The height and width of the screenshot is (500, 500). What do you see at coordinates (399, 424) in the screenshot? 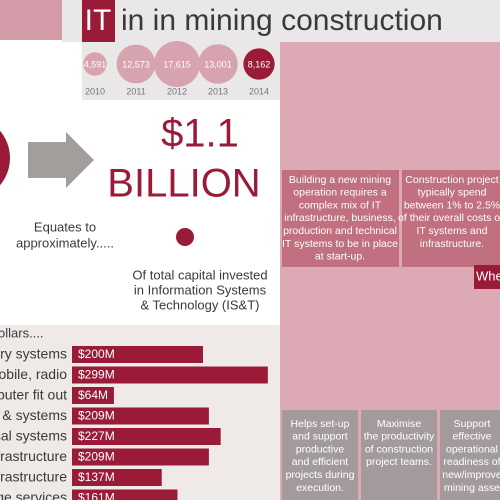
I see `benefit-text: Maximise` at bounding box center [399, 424].